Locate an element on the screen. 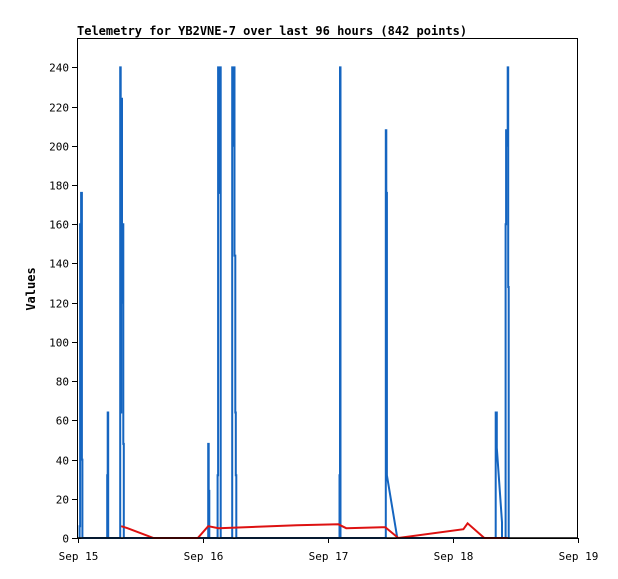 Image resolution: width=618 pixels, height=579 pixels. y-tick-label: 120 is located at coordinates (59, 304).